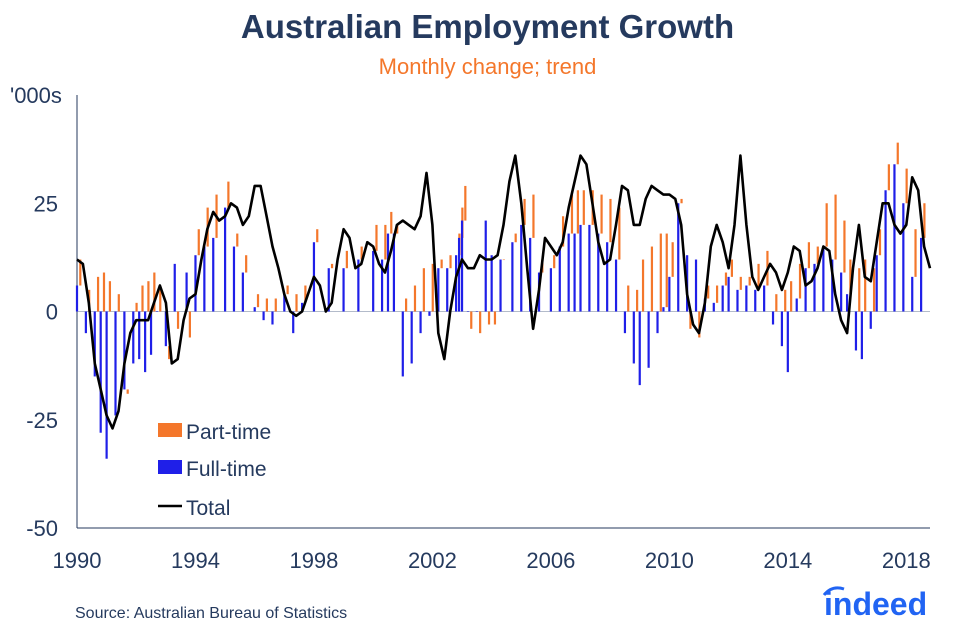  What do you see at coordinates (170, 467) in the screenshot?
I see `legend-swatch-full-time` at bounding box center [170, 467].